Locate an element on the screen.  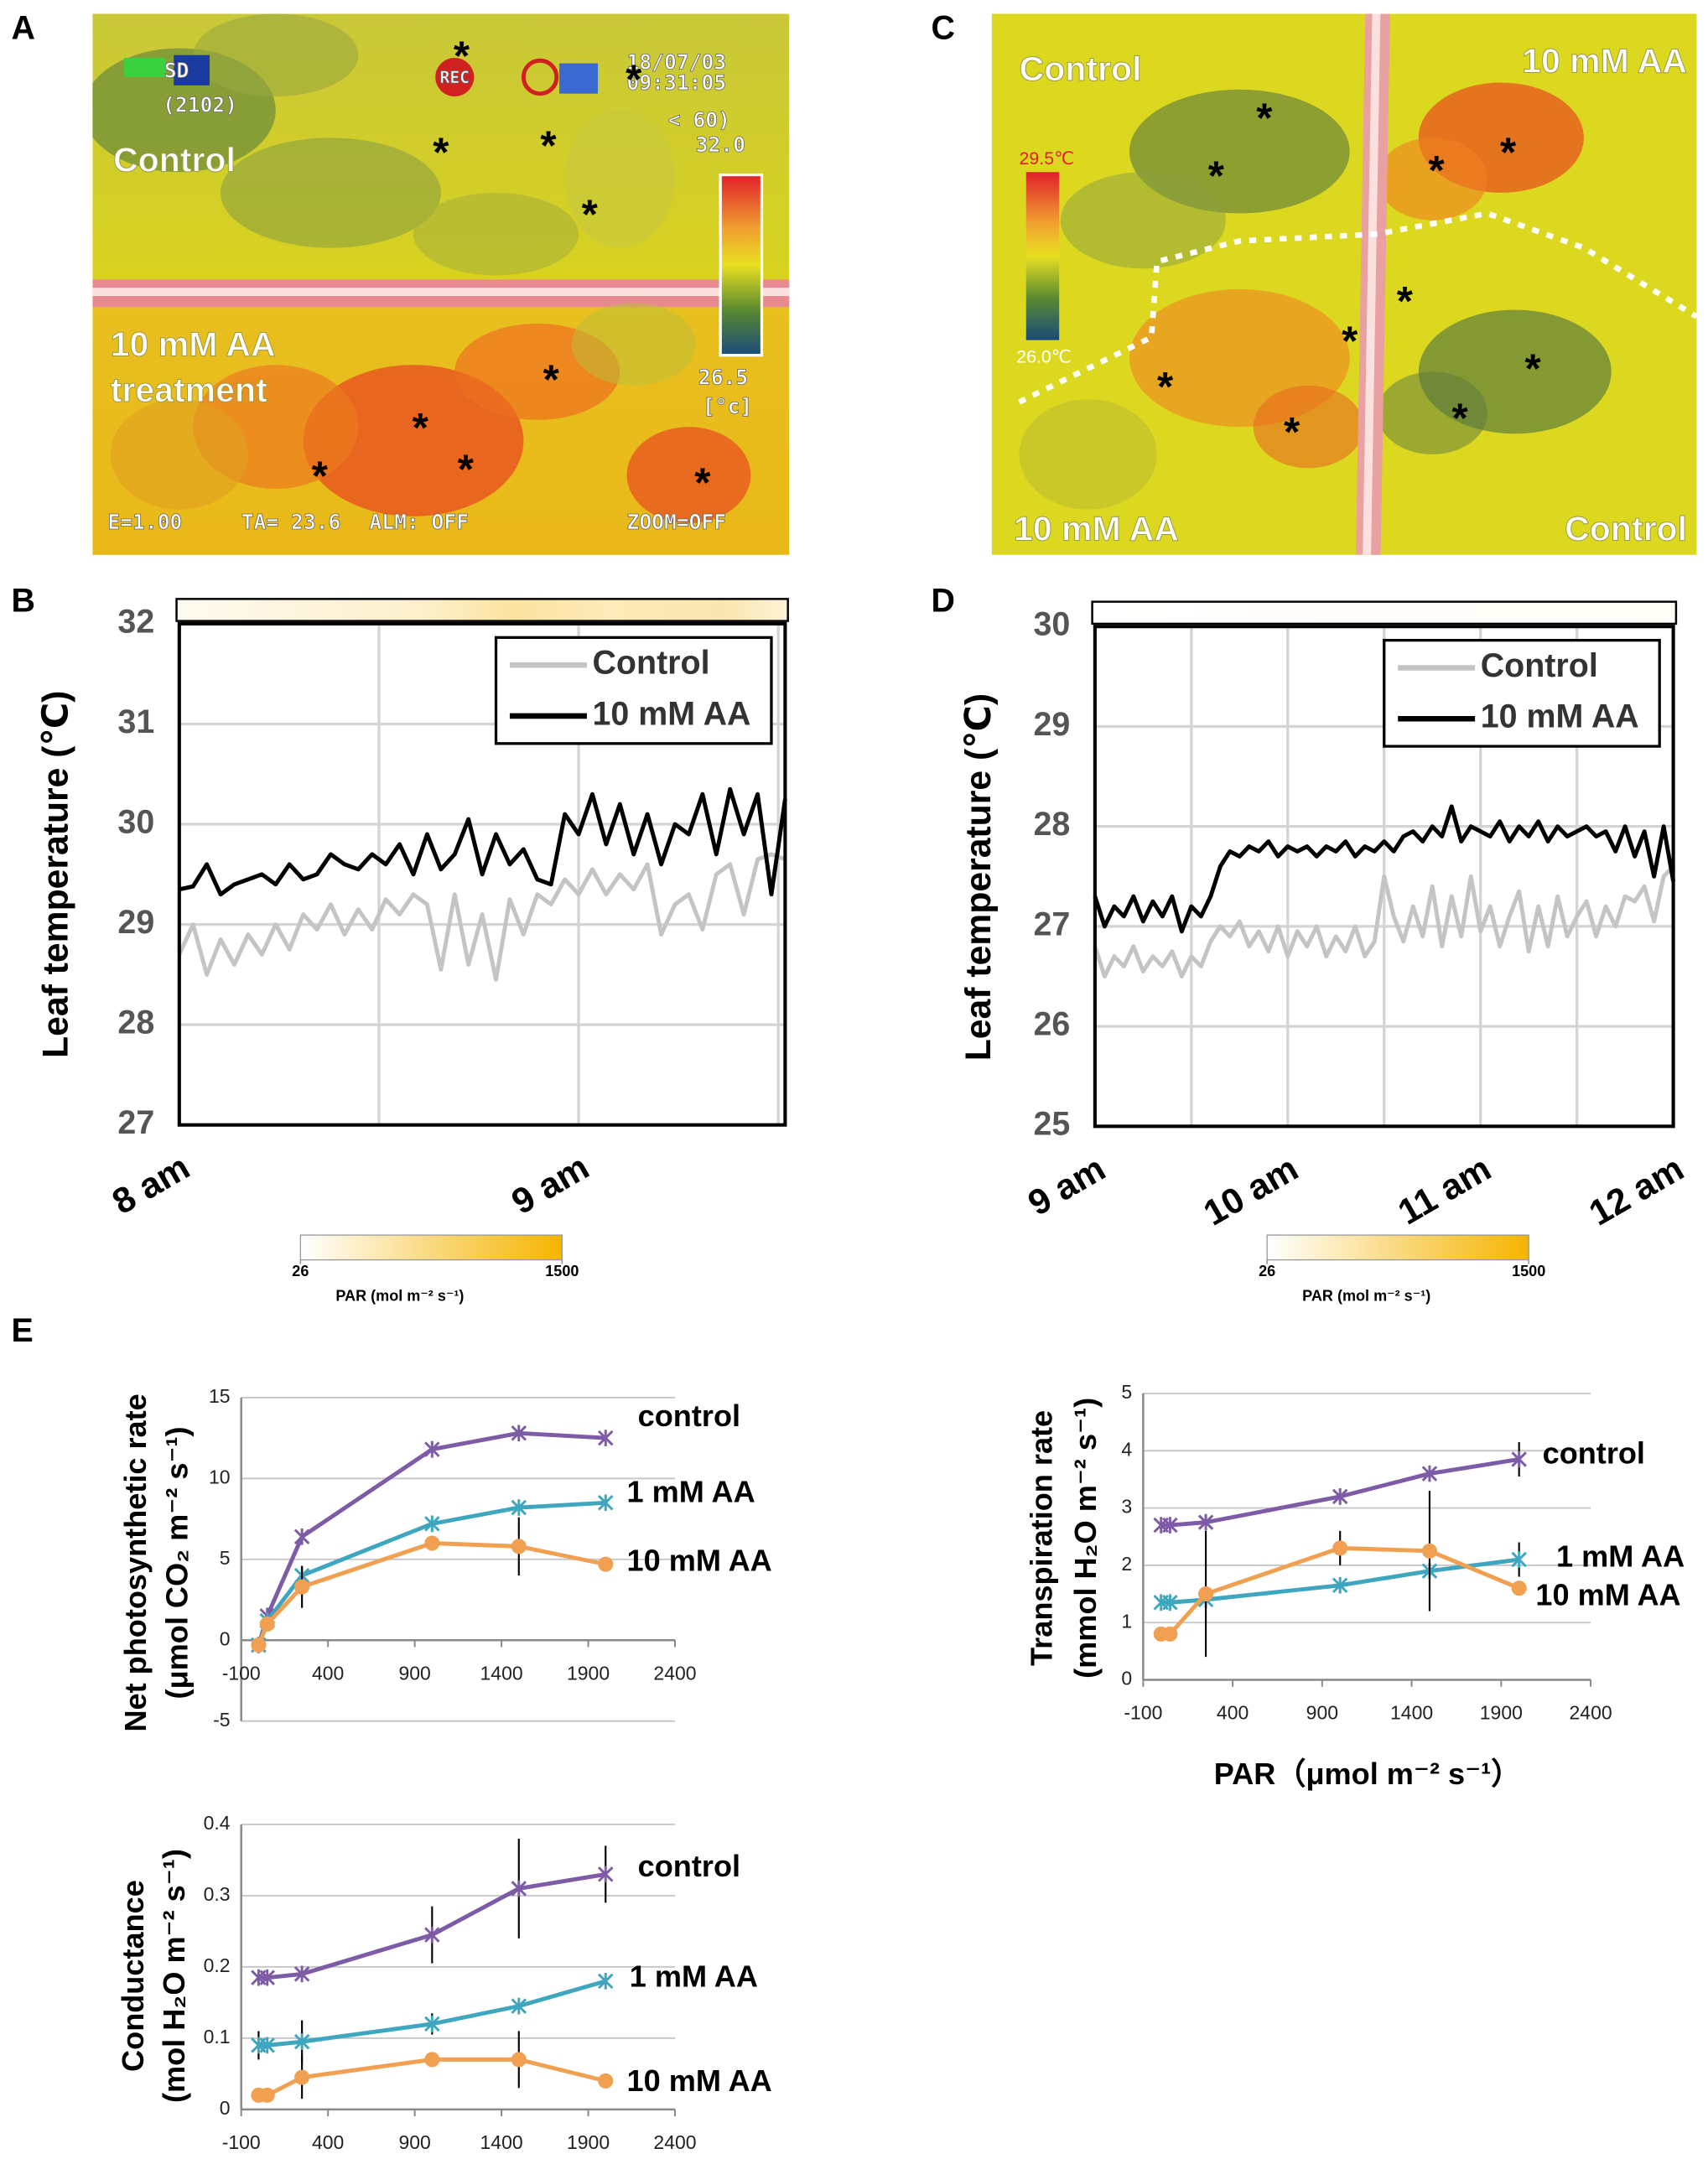
overlay-text: < 60) is located at coordinates (699, 120).